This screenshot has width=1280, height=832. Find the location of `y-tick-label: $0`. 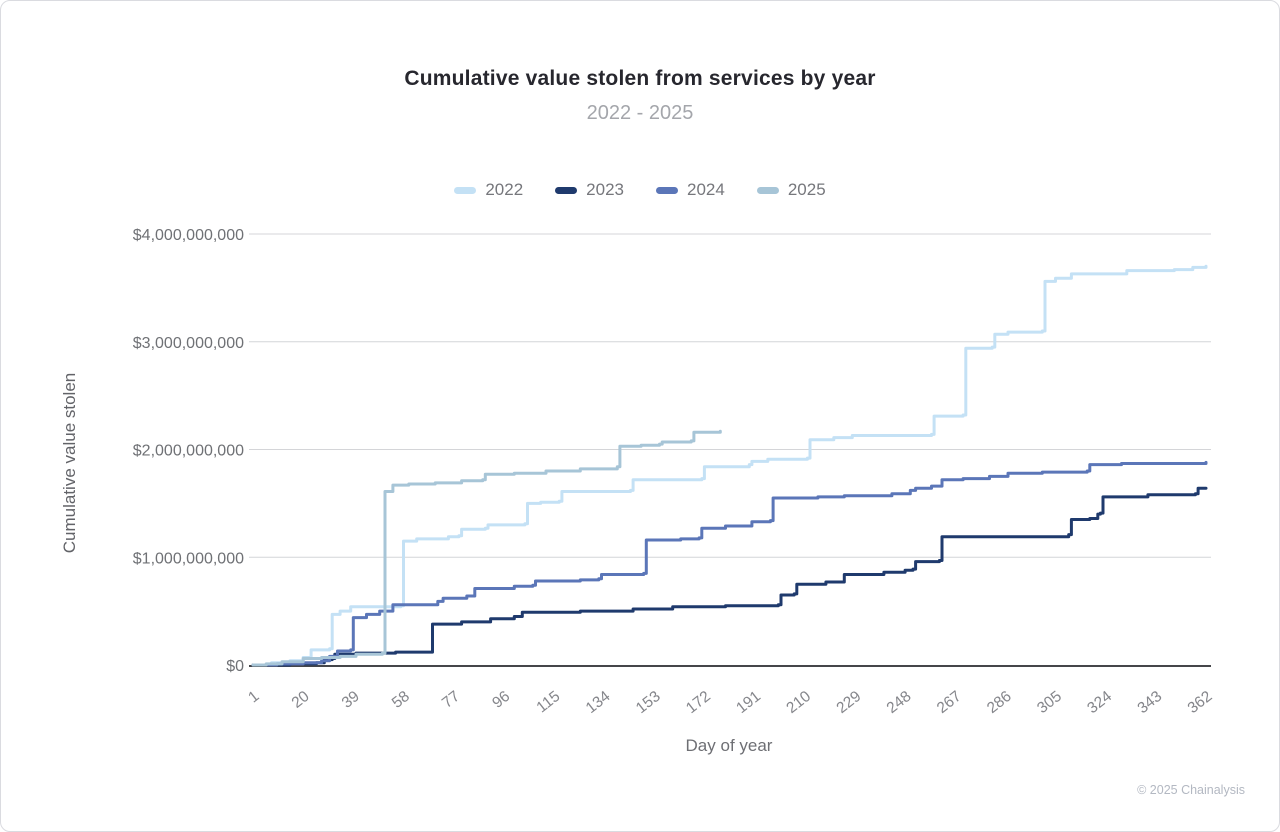

y-tick-label: $0 is located at coordinates (235, 666).